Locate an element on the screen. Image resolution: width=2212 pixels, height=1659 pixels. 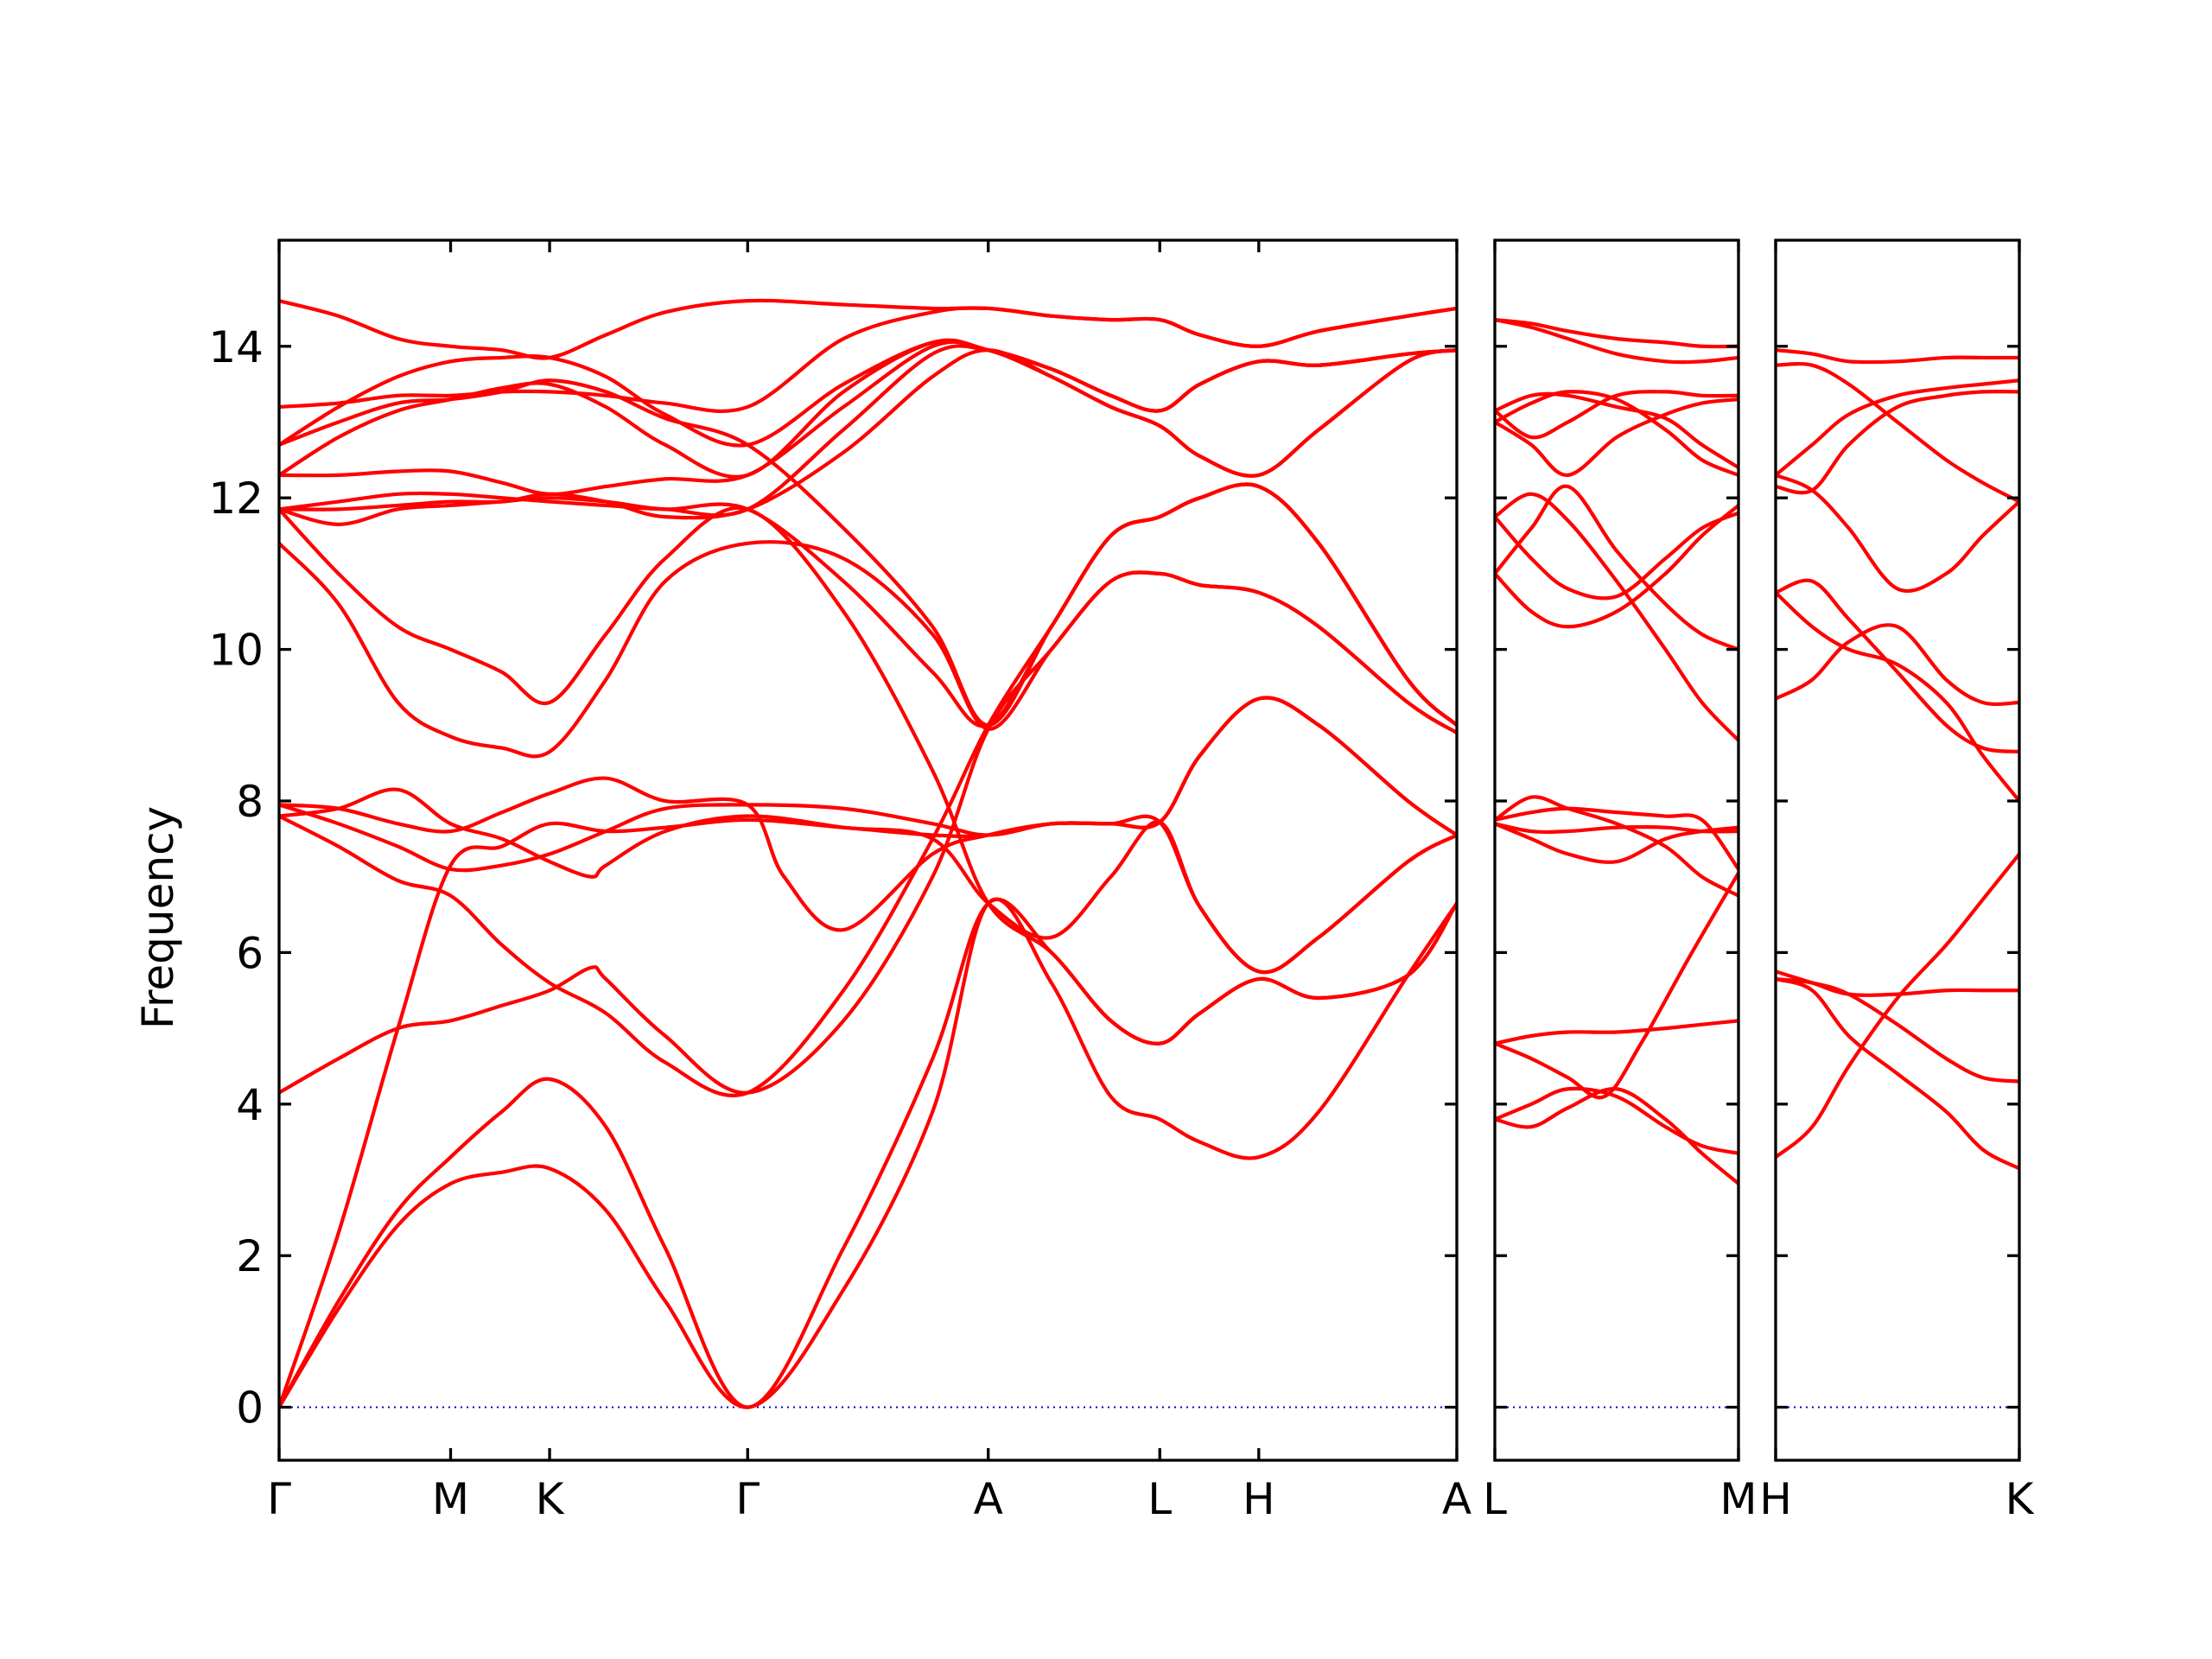
y-tick-label: 10 is located at coordinates (236, 651).